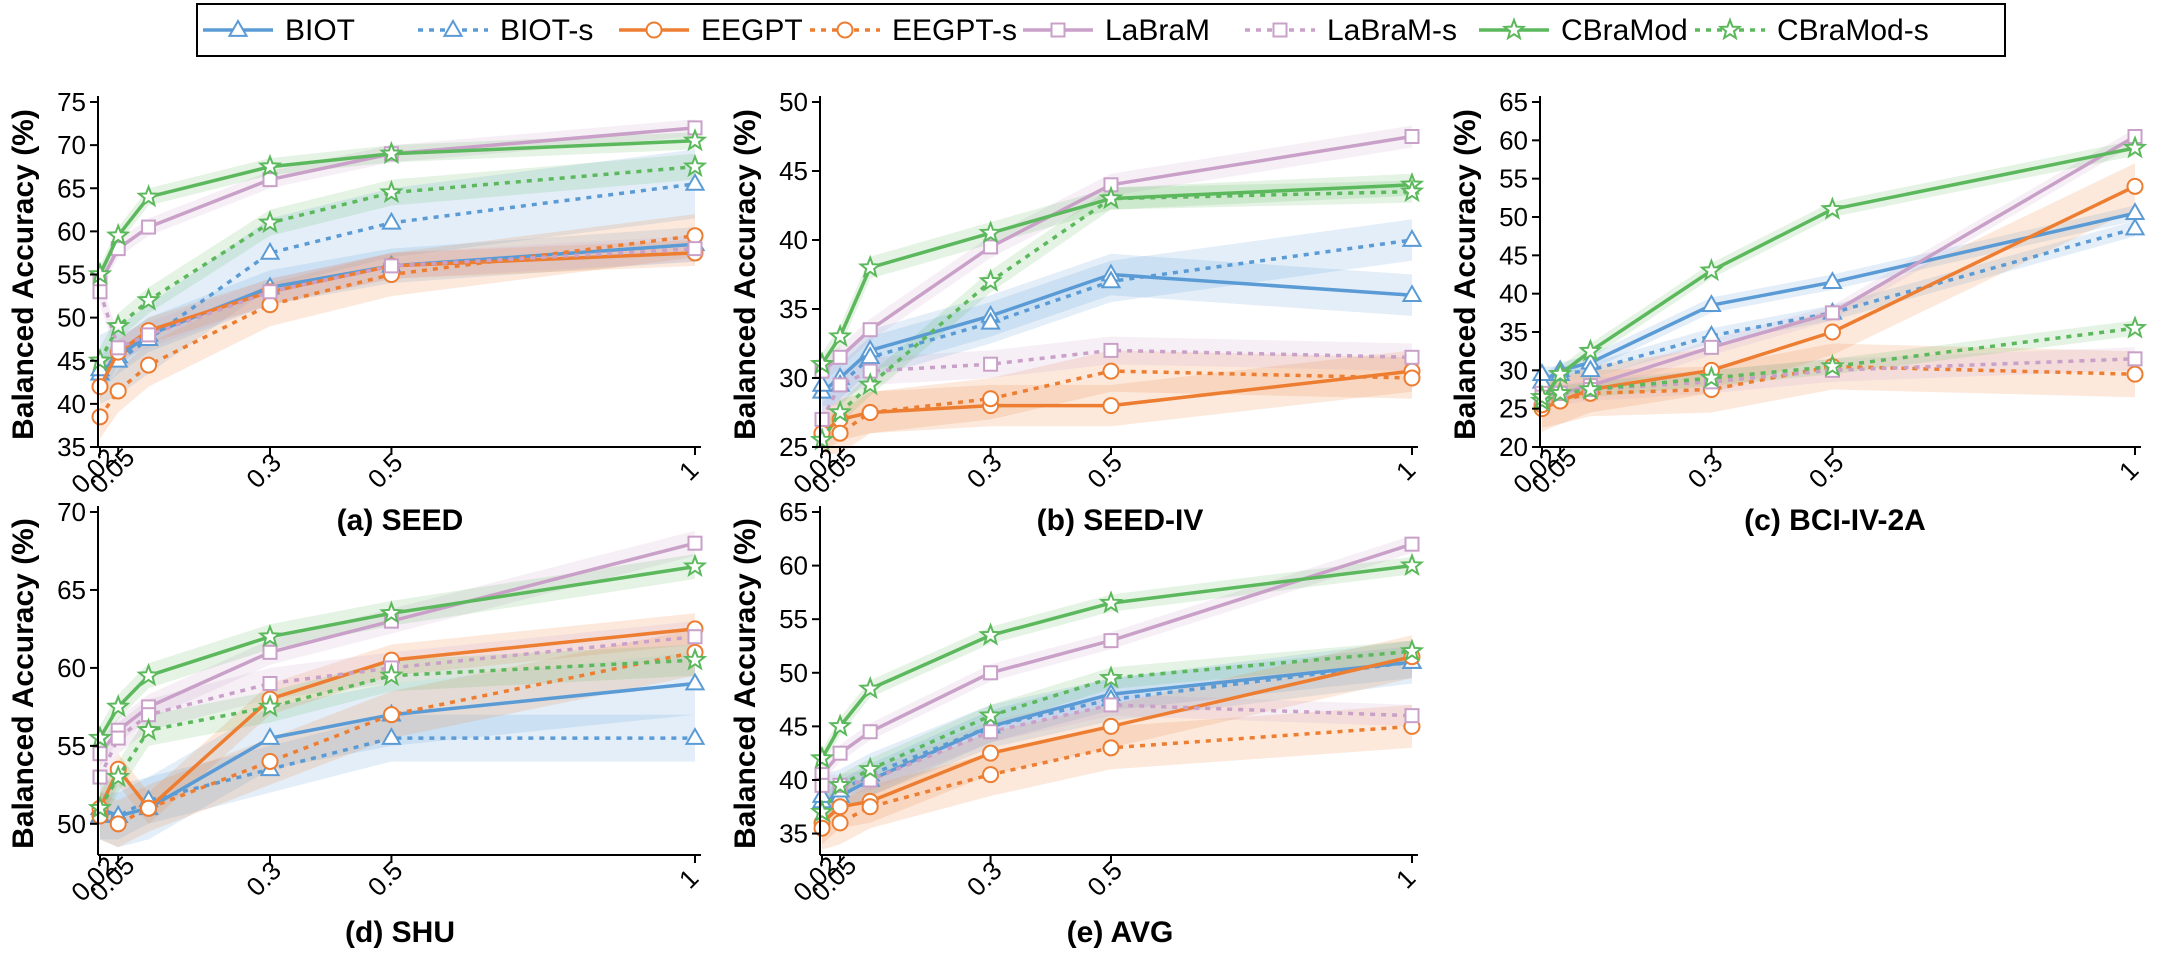 The width and height of the screenshot is (2167, 955). Describe the element at coordinates (1583, 30) in the screenshot. I see `legend-item: CBraMod` at that location.